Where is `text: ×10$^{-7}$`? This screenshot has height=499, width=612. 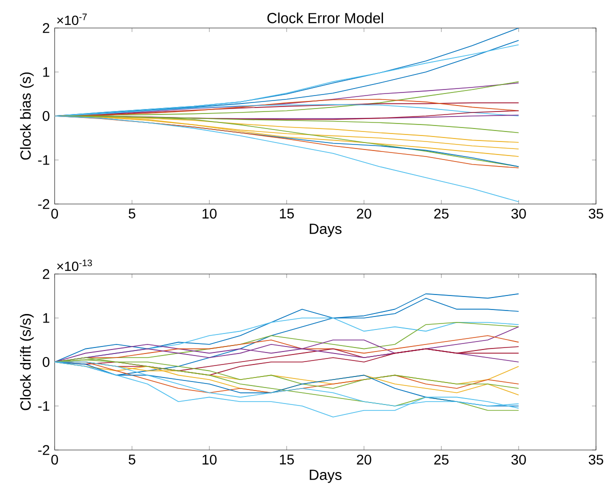
text: ×10$^{-7}$ is located at coordinates (72, 20).